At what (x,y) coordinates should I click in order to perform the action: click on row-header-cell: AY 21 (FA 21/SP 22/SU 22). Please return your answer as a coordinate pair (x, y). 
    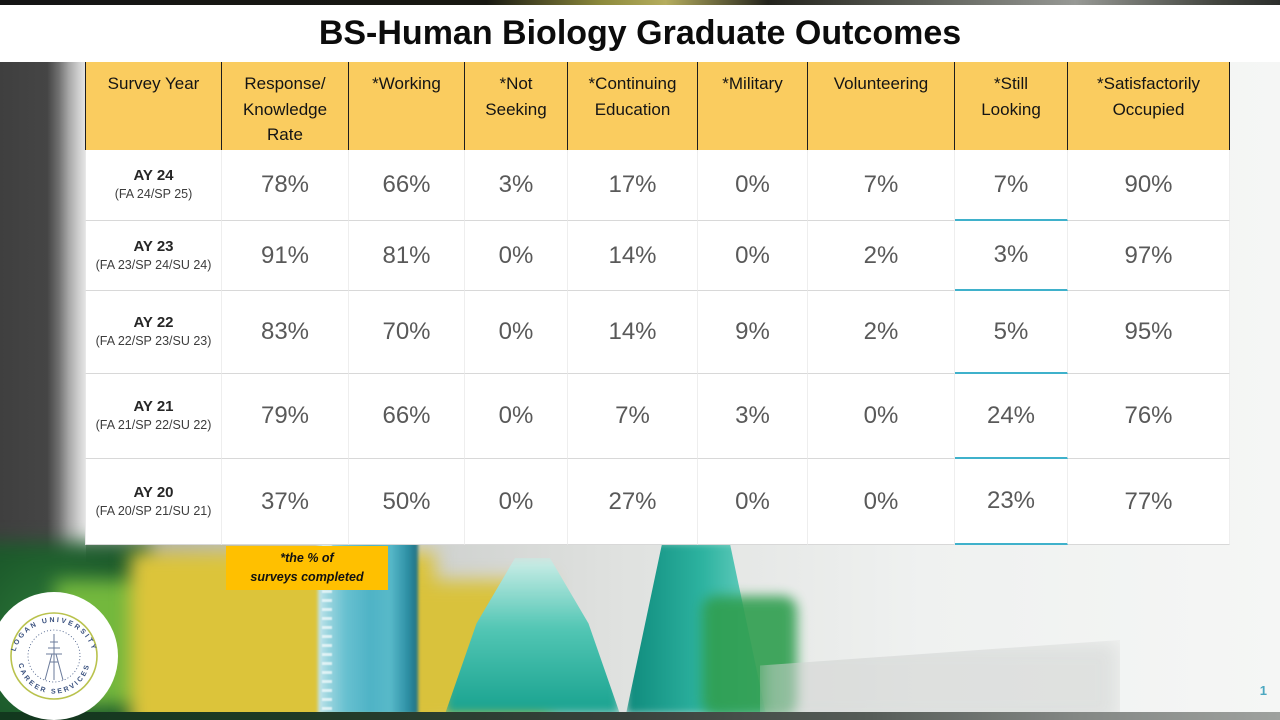
    Looking at the image, I should click on (153, 416).